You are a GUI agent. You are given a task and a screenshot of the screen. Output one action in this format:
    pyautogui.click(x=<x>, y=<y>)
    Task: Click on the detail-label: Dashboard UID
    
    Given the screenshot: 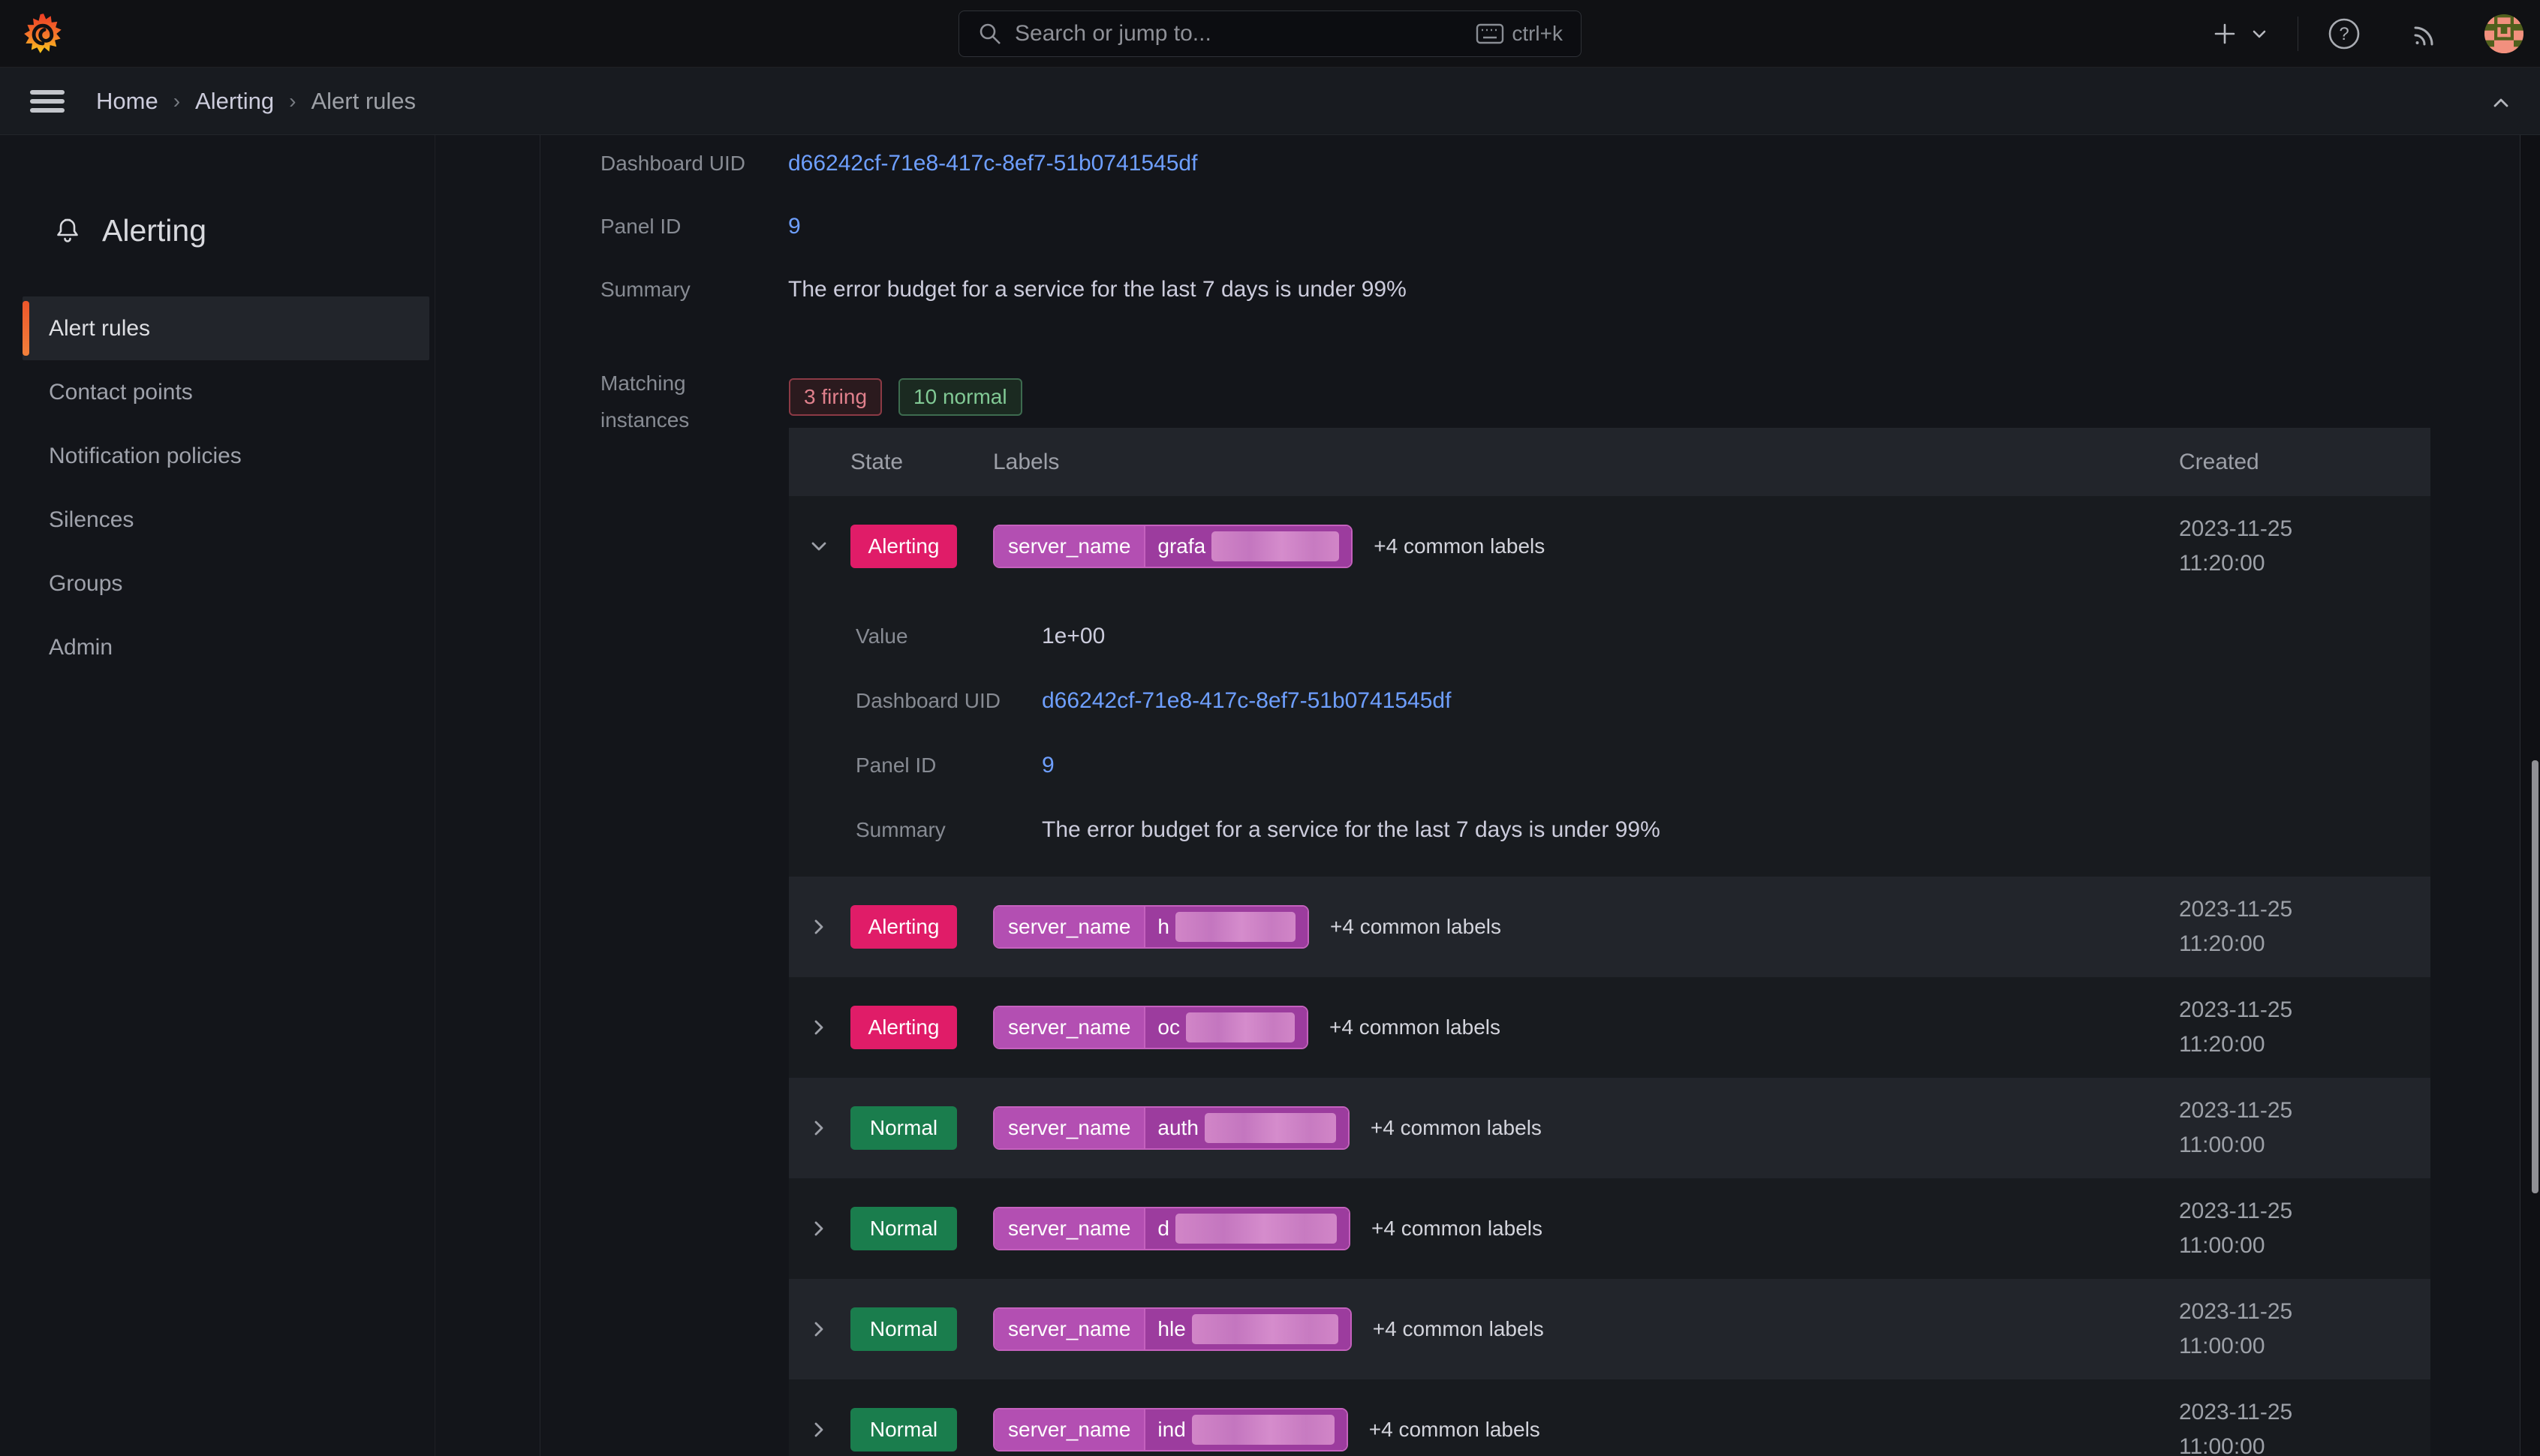 What is the action you would take?
    pyautogui.click(x=928, y=700)
    